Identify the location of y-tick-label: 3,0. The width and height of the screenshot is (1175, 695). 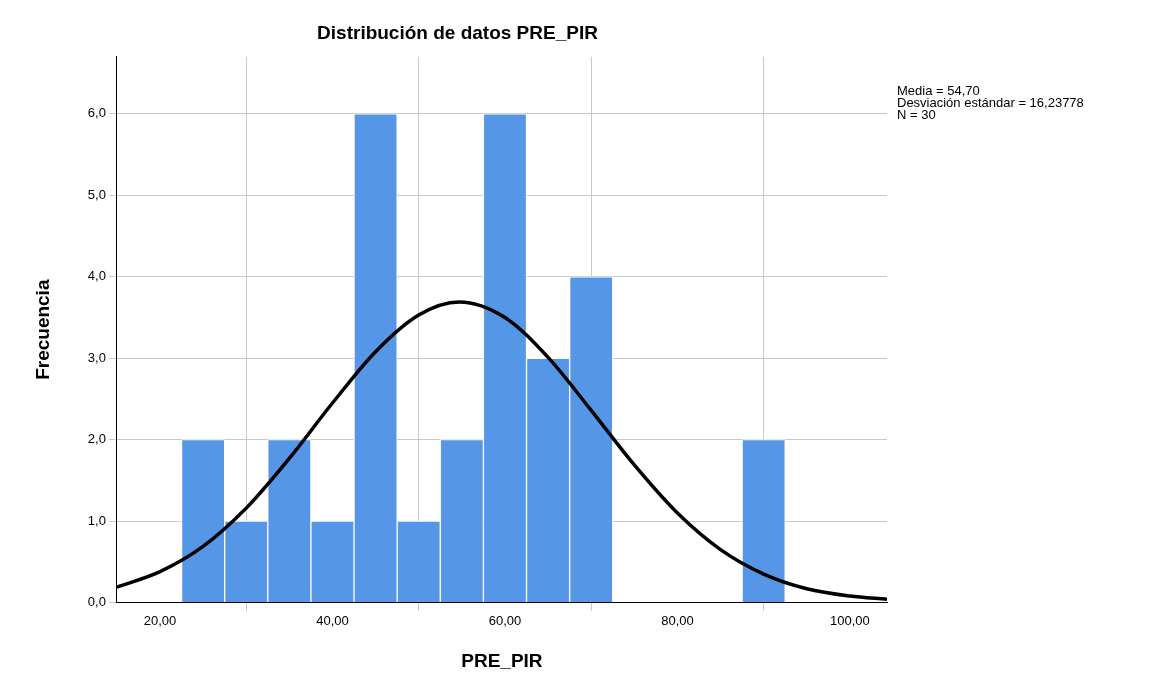
(96, 357).